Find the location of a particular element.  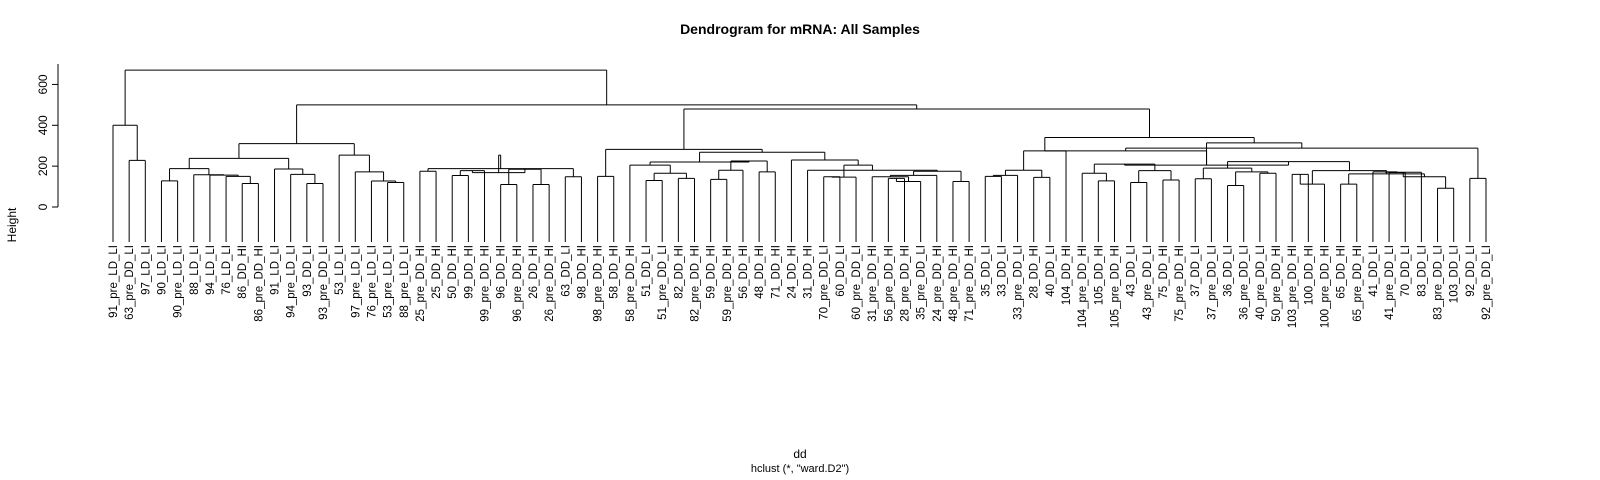

leaf-label: 43_pre_DD_LI is located at coordinates (1148, 282).